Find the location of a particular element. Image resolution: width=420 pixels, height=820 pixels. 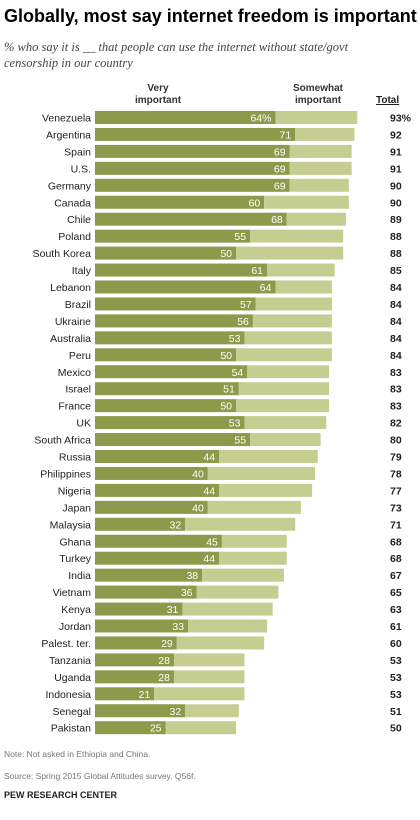

series-header-somewhat-line1: Somewhat is located at coordinates (318, 88).